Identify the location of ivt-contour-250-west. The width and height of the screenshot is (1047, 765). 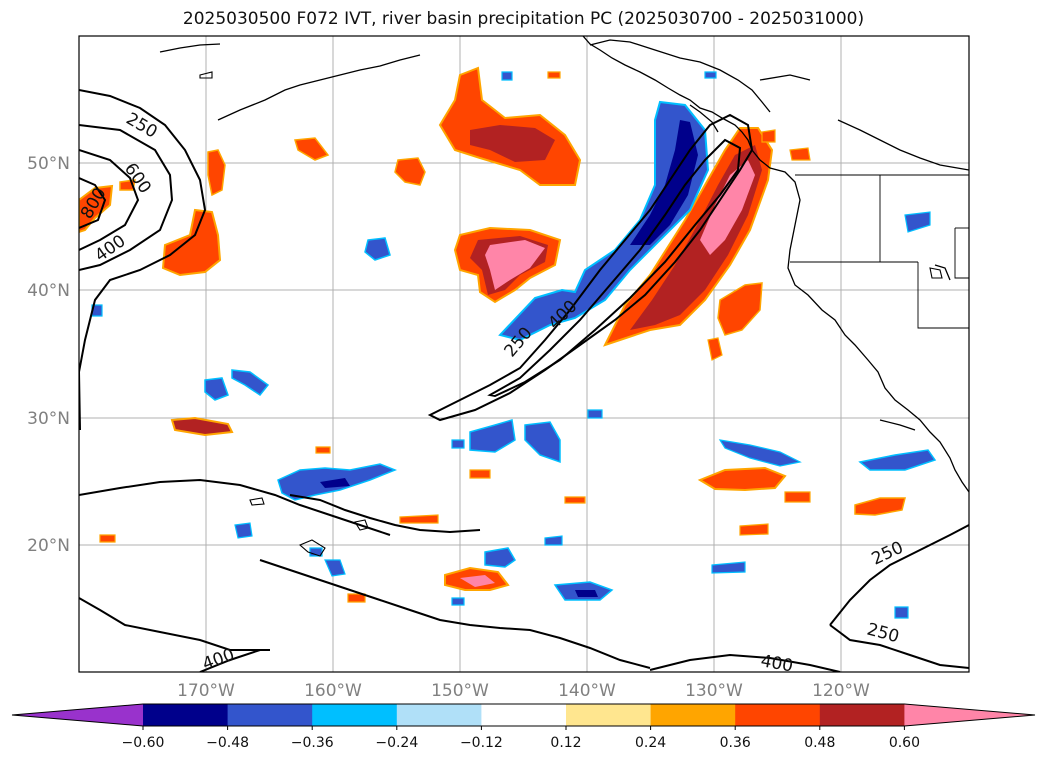
(143, 260).